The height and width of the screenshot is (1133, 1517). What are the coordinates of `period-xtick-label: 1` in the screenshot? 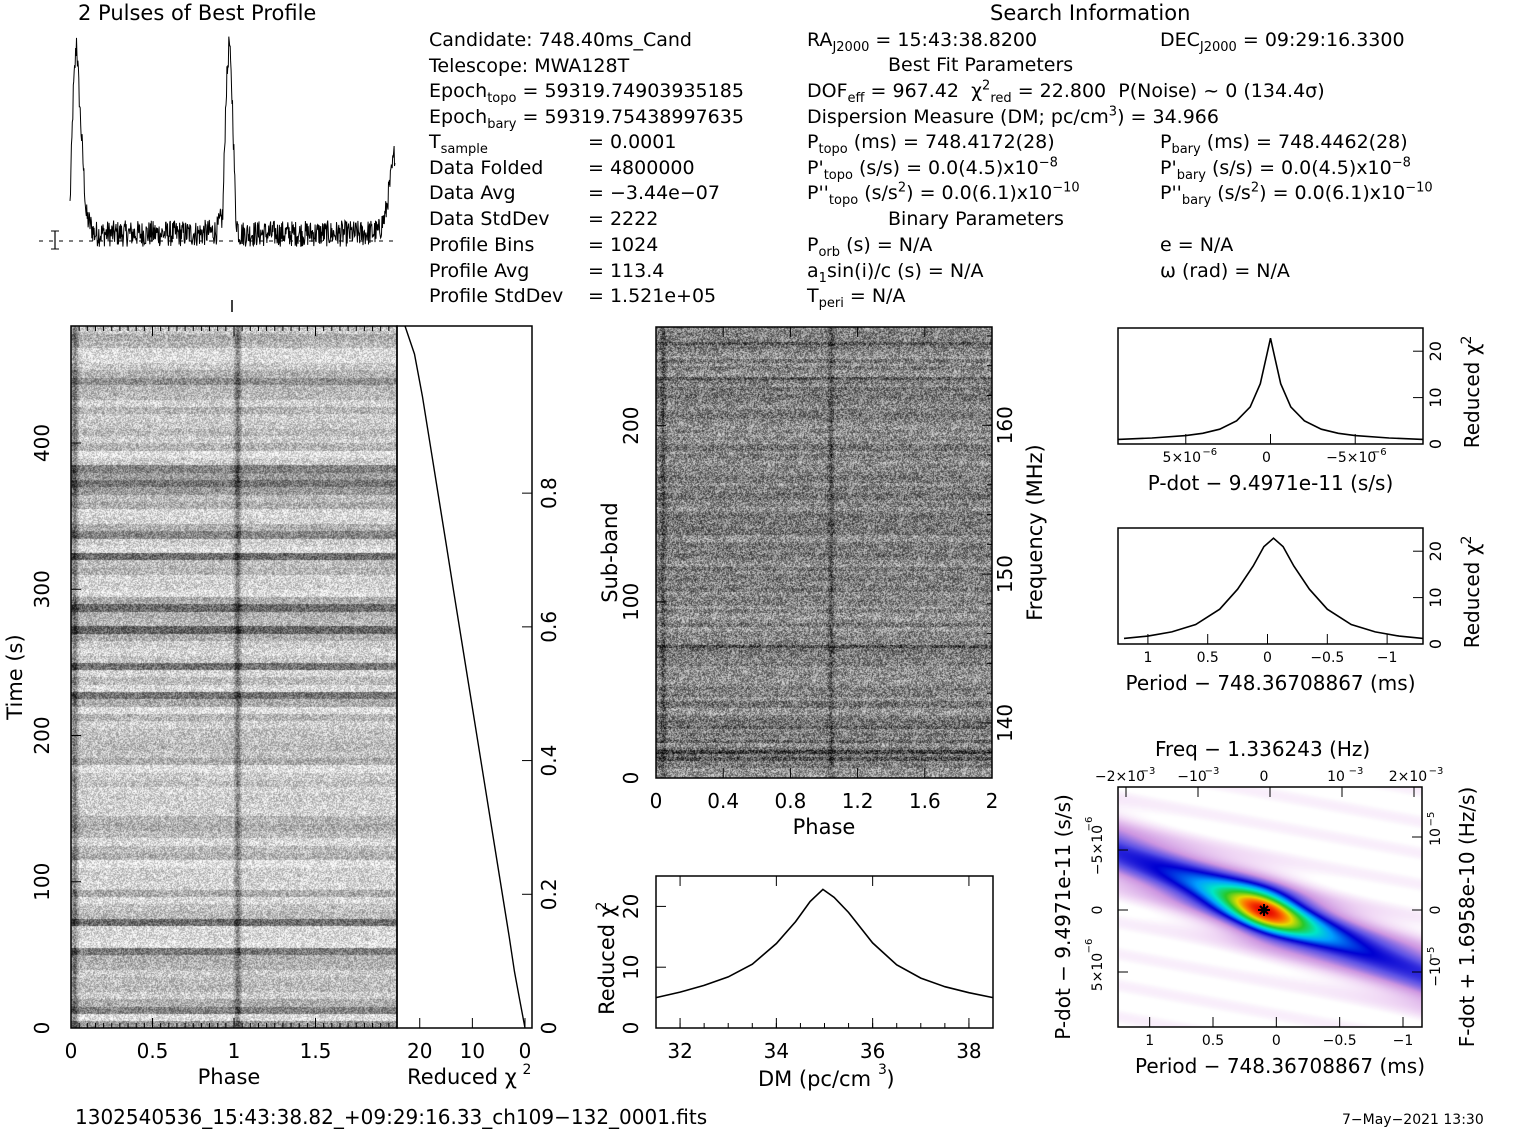 It's located at (1147, 658).